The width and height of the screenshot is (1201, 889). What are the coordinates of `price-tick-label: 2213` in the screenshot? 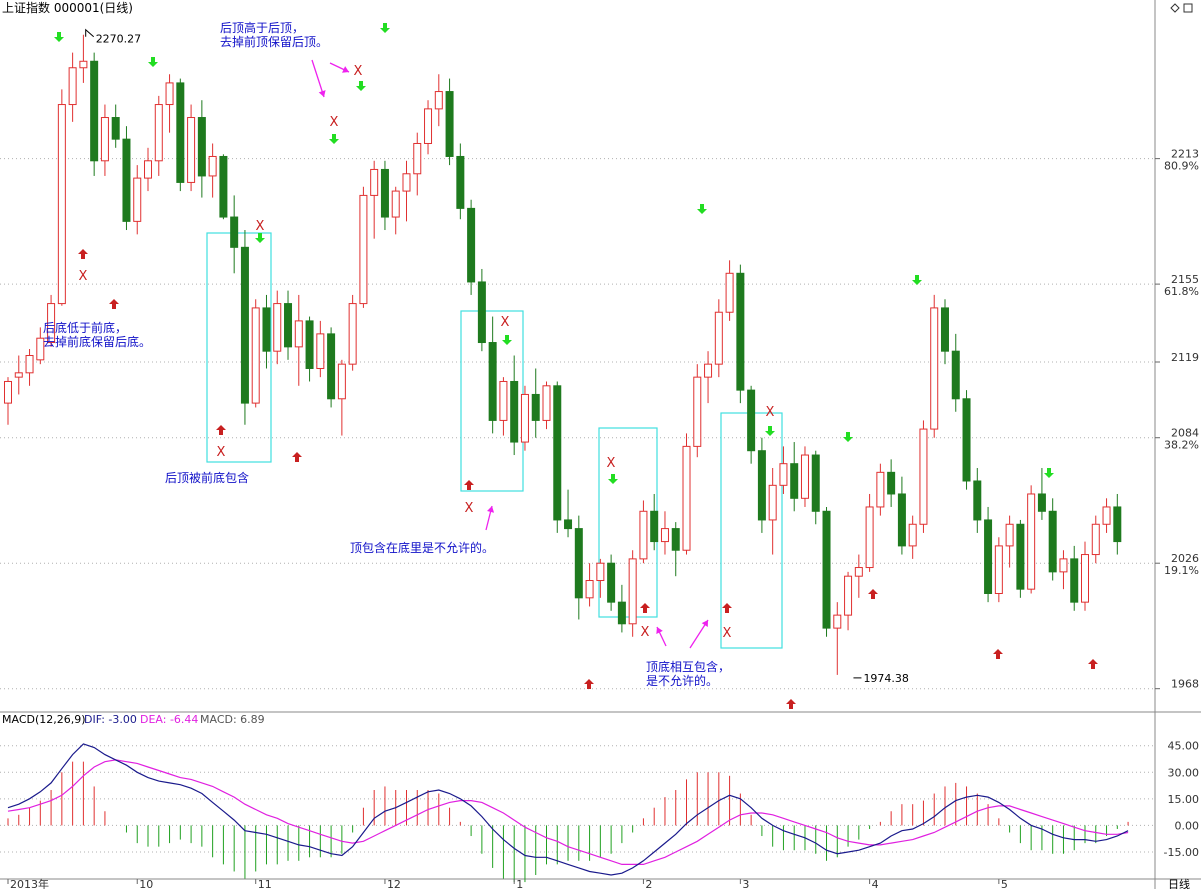 It's located at (1185, 154).